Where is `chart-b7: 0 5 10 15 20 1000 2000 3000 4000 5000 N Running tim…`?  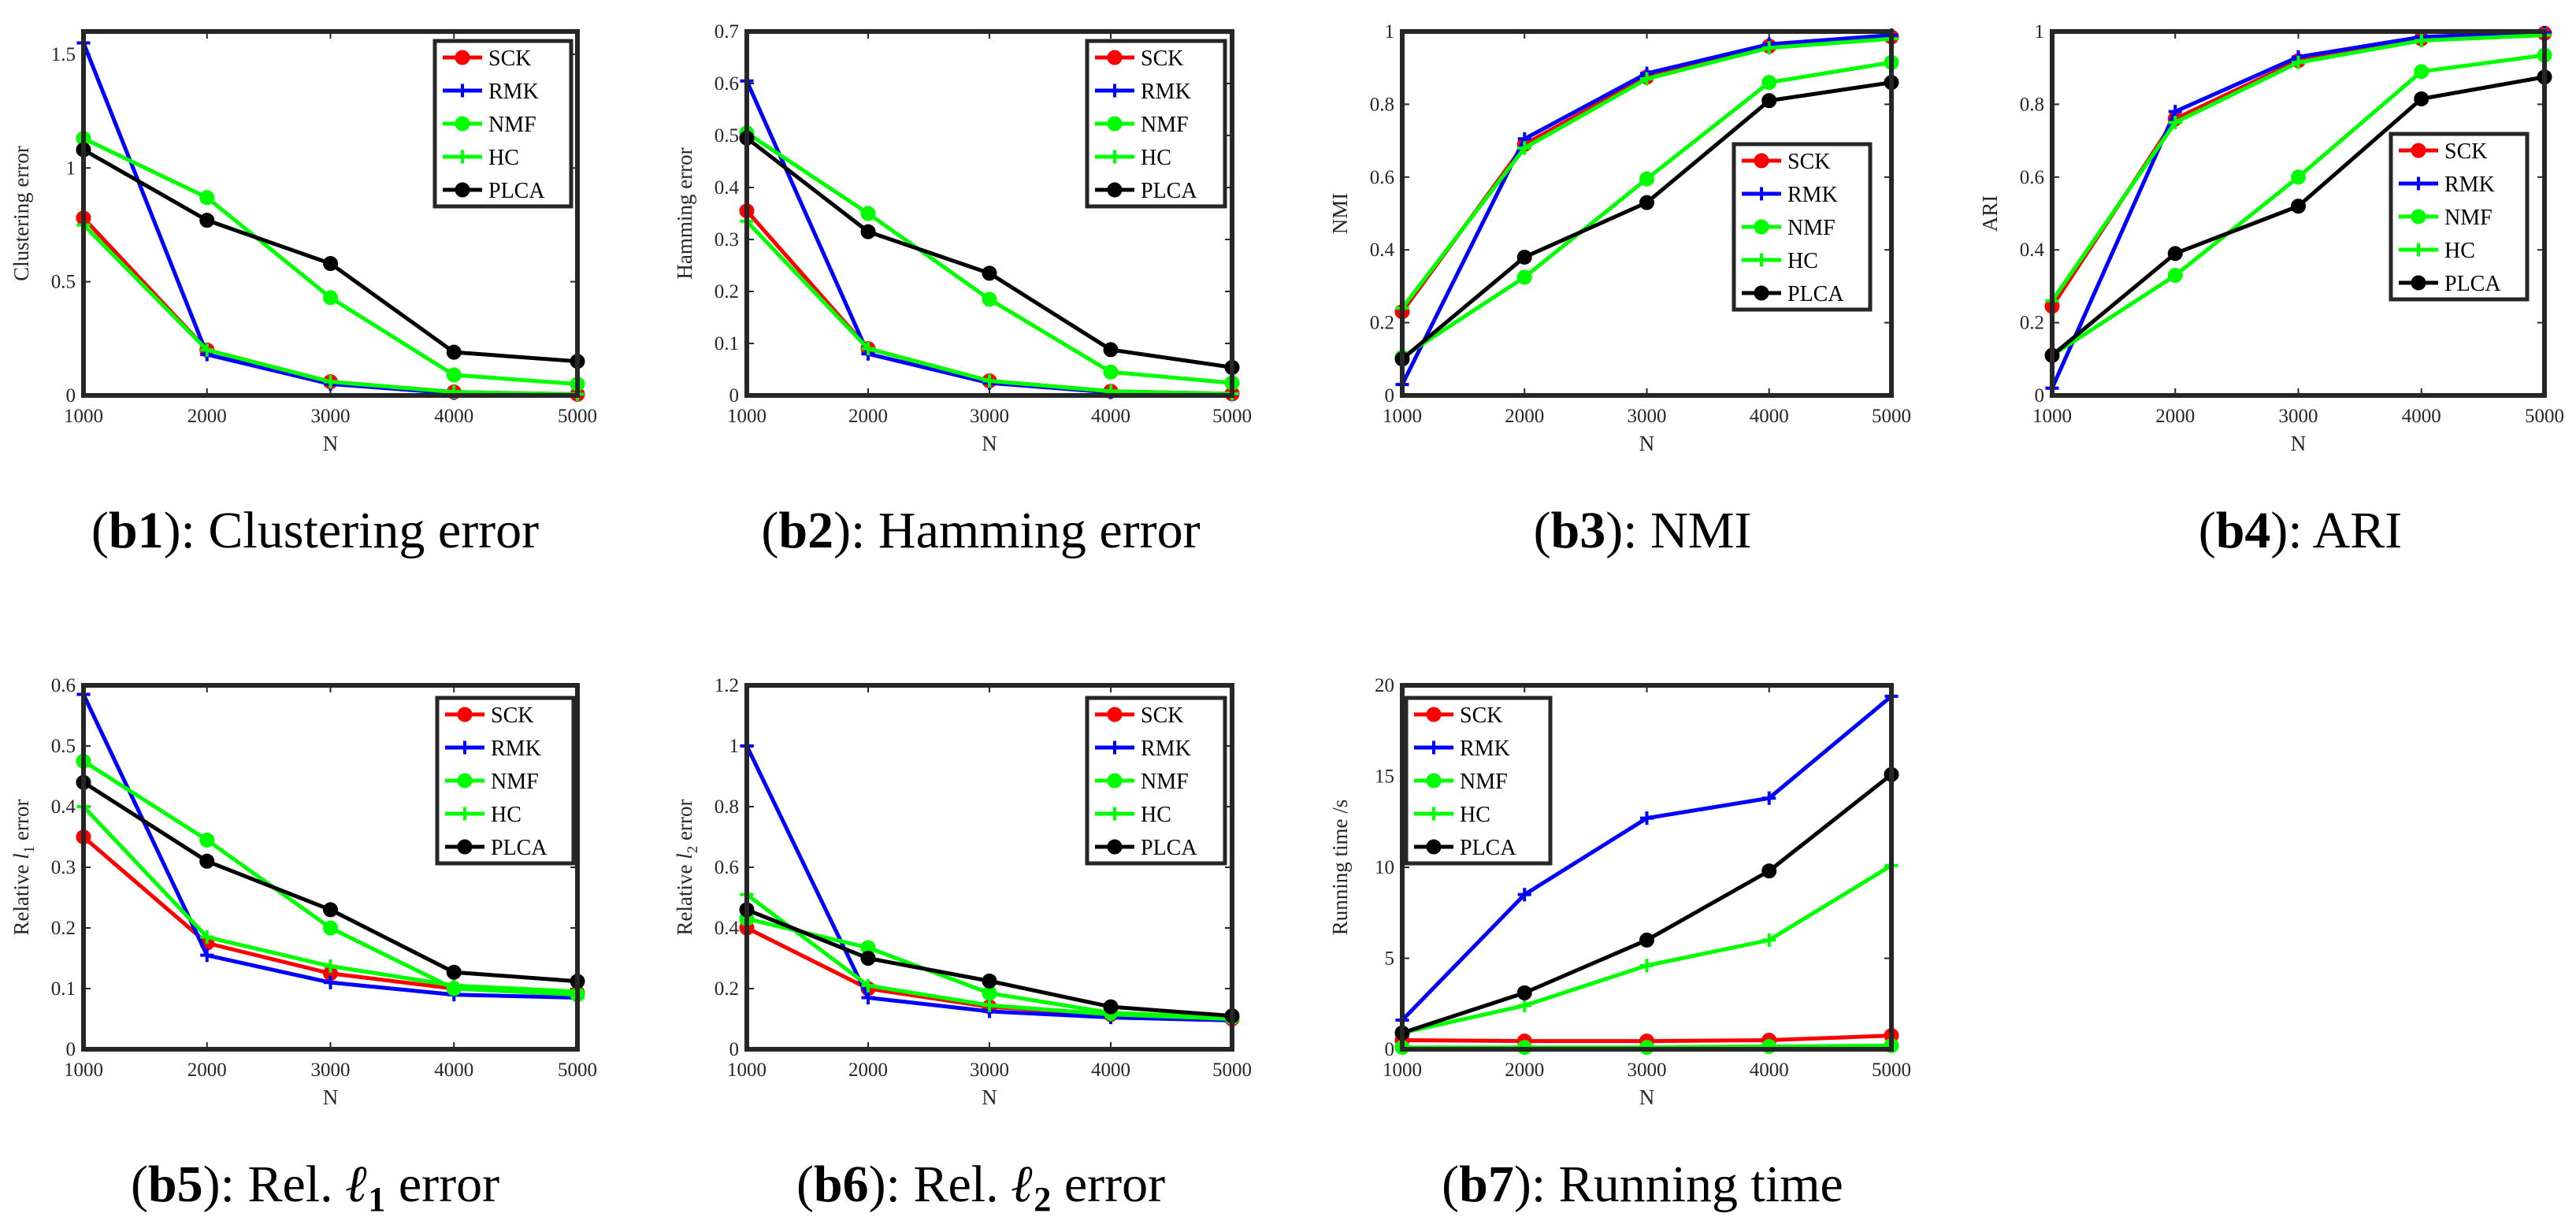 chart-b7: 0 5 10 15 20 1000 2000 3000 4000 5000 N Running tim… is located at coordinates (1619, 944).